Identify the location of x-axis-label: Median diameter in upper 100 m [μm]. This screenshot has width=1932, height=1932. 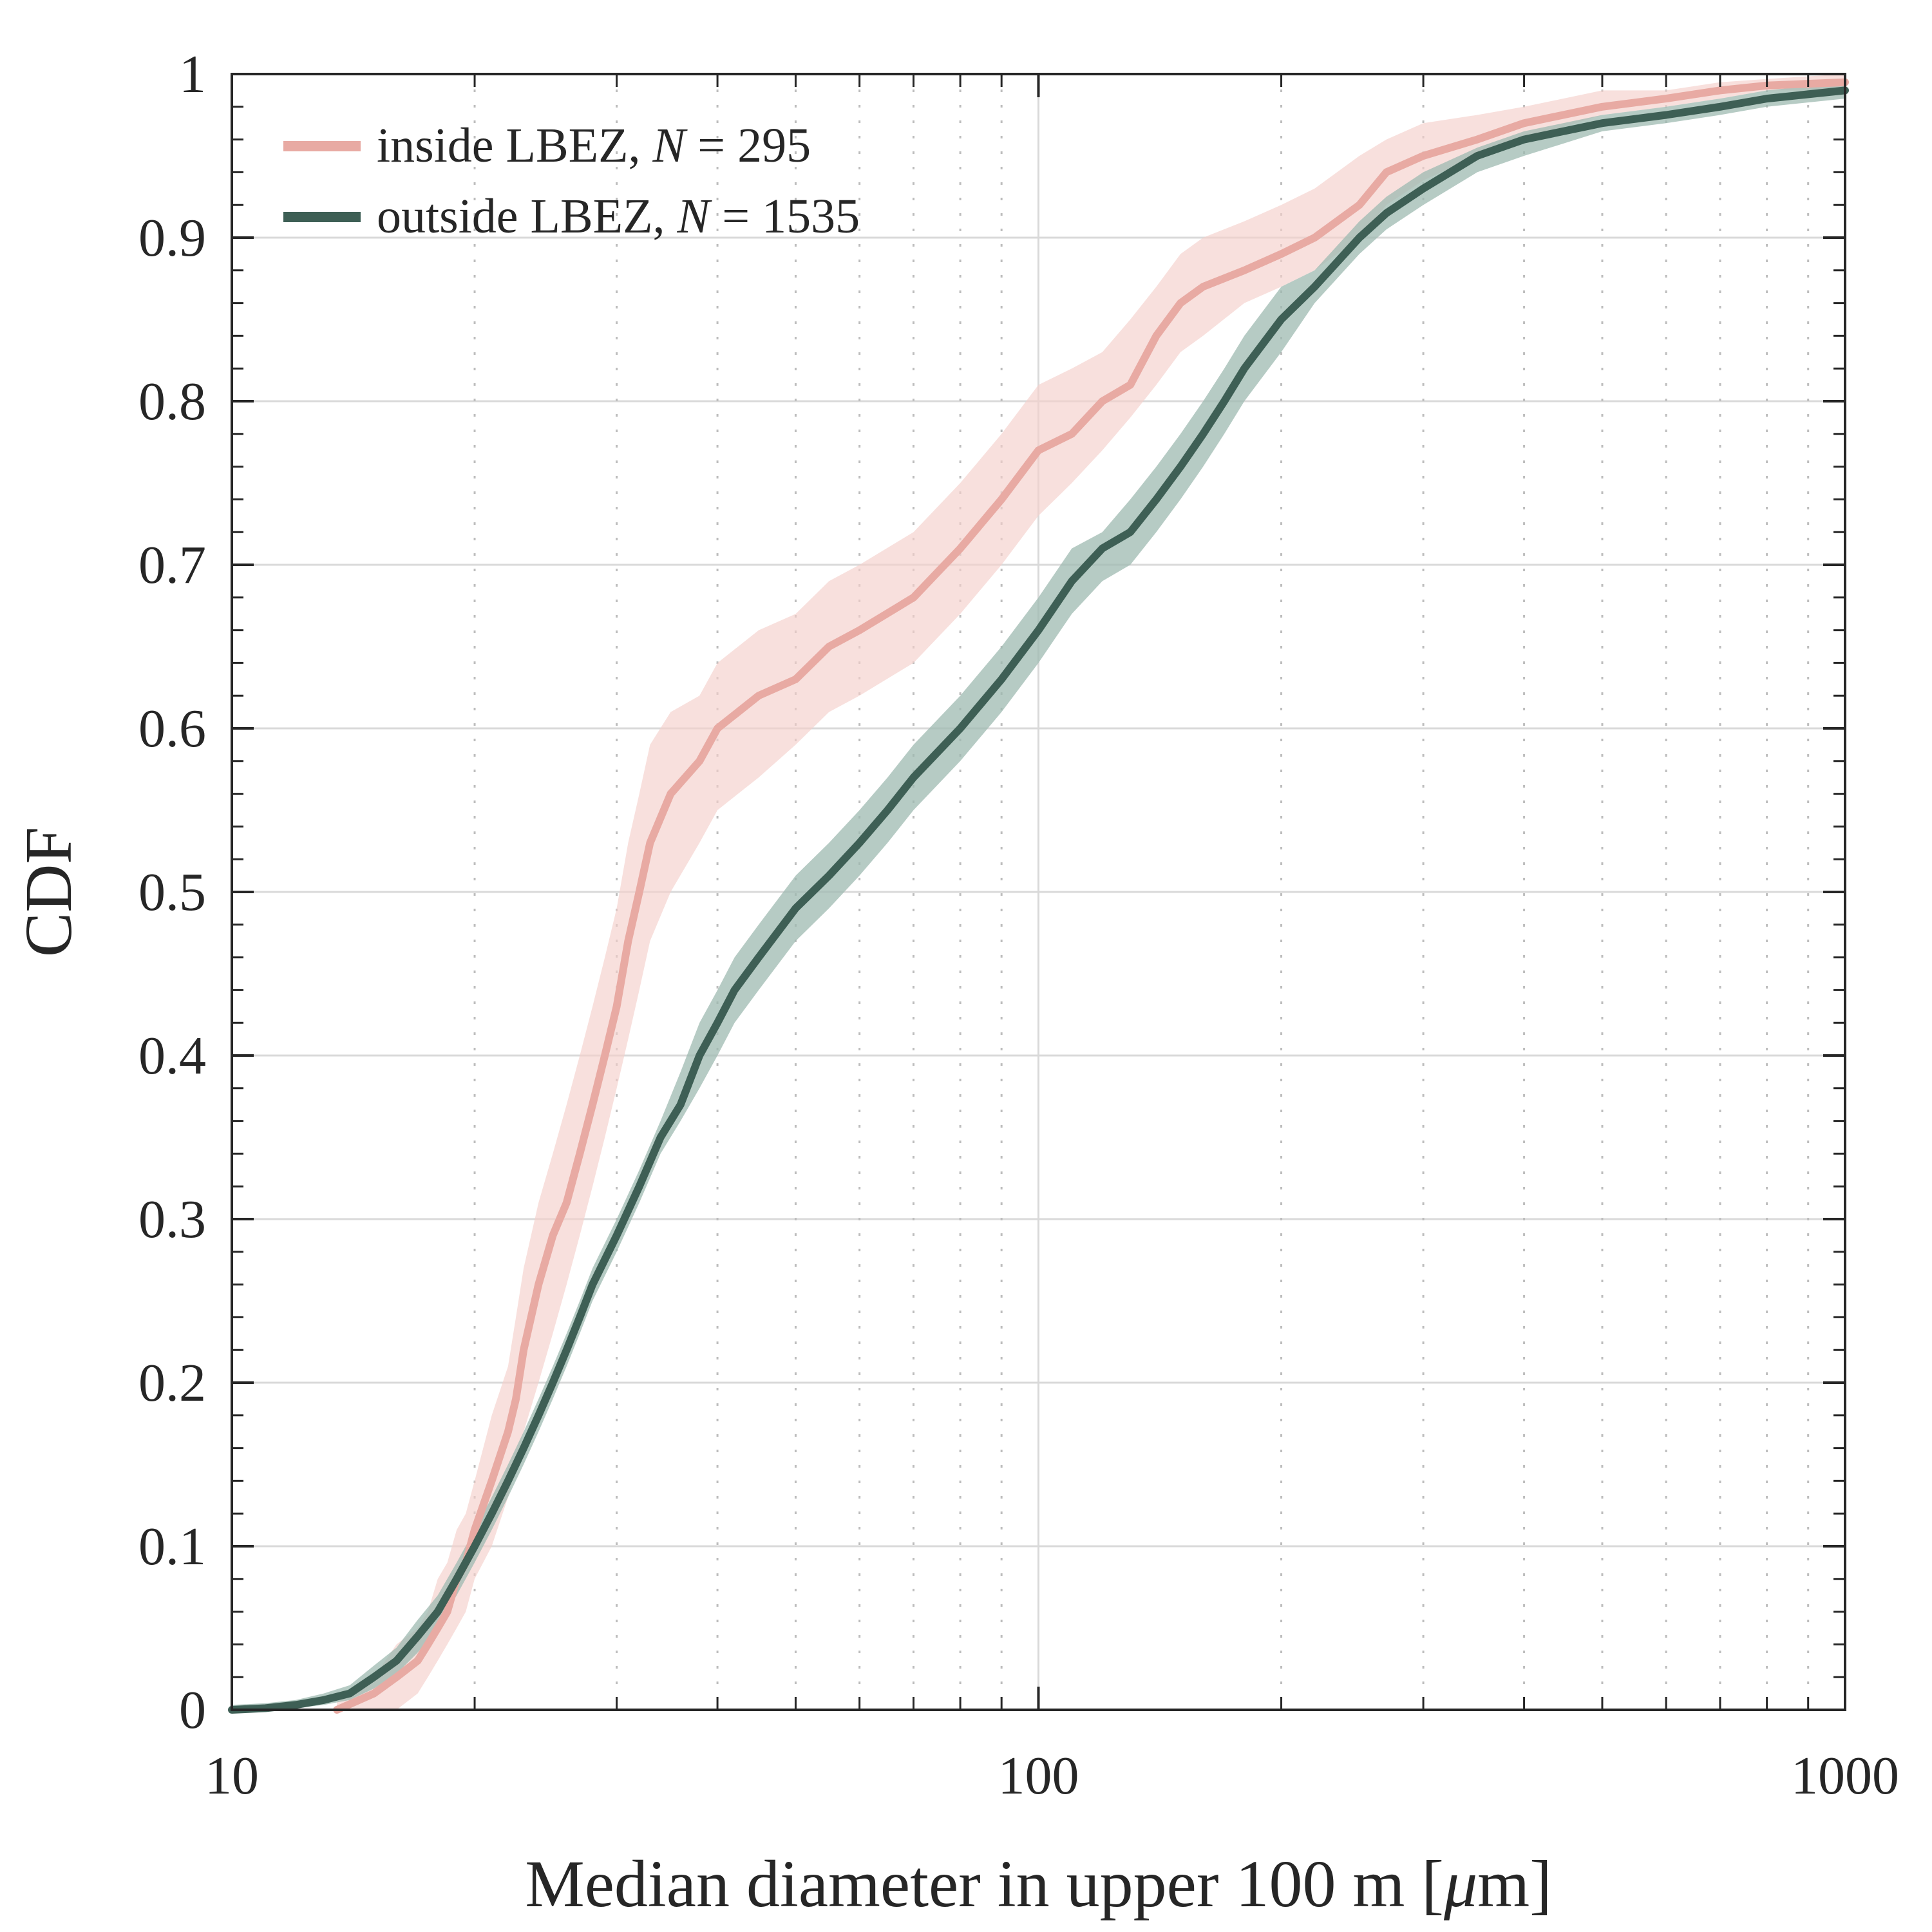
(1038, 1884).